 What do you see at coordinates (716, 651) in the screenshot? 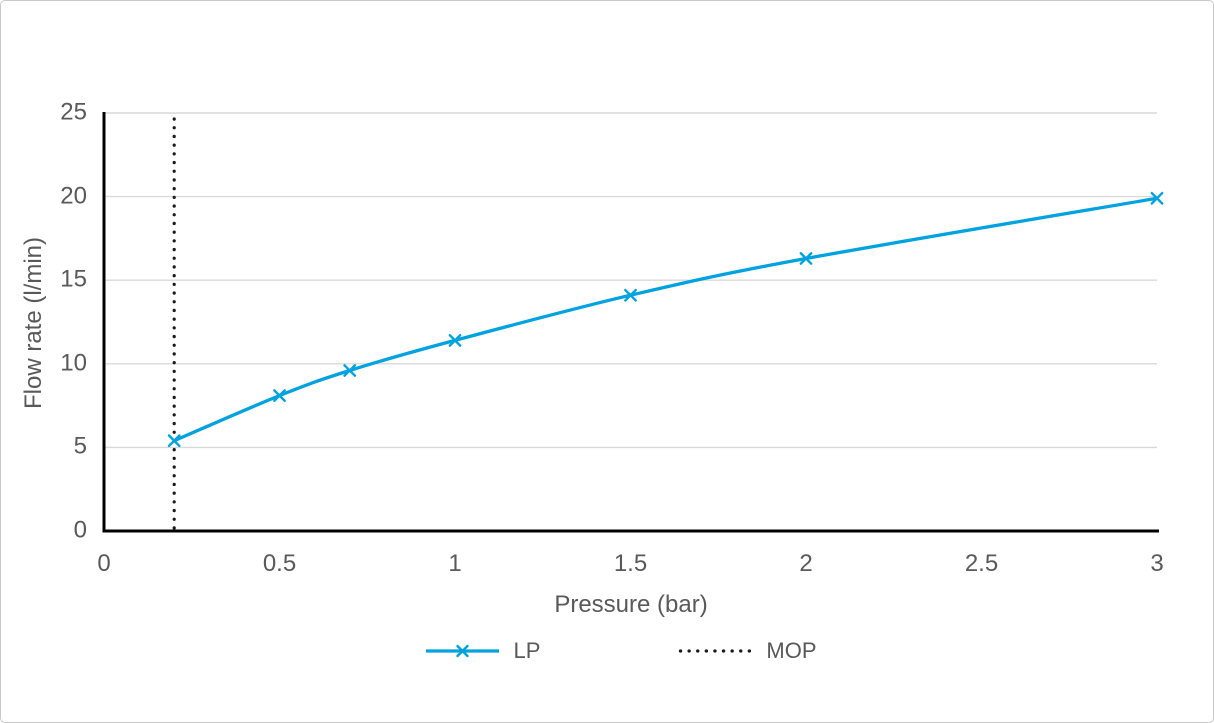
I see `mop-series-swatch-icon` at bounding box center [716, 651].